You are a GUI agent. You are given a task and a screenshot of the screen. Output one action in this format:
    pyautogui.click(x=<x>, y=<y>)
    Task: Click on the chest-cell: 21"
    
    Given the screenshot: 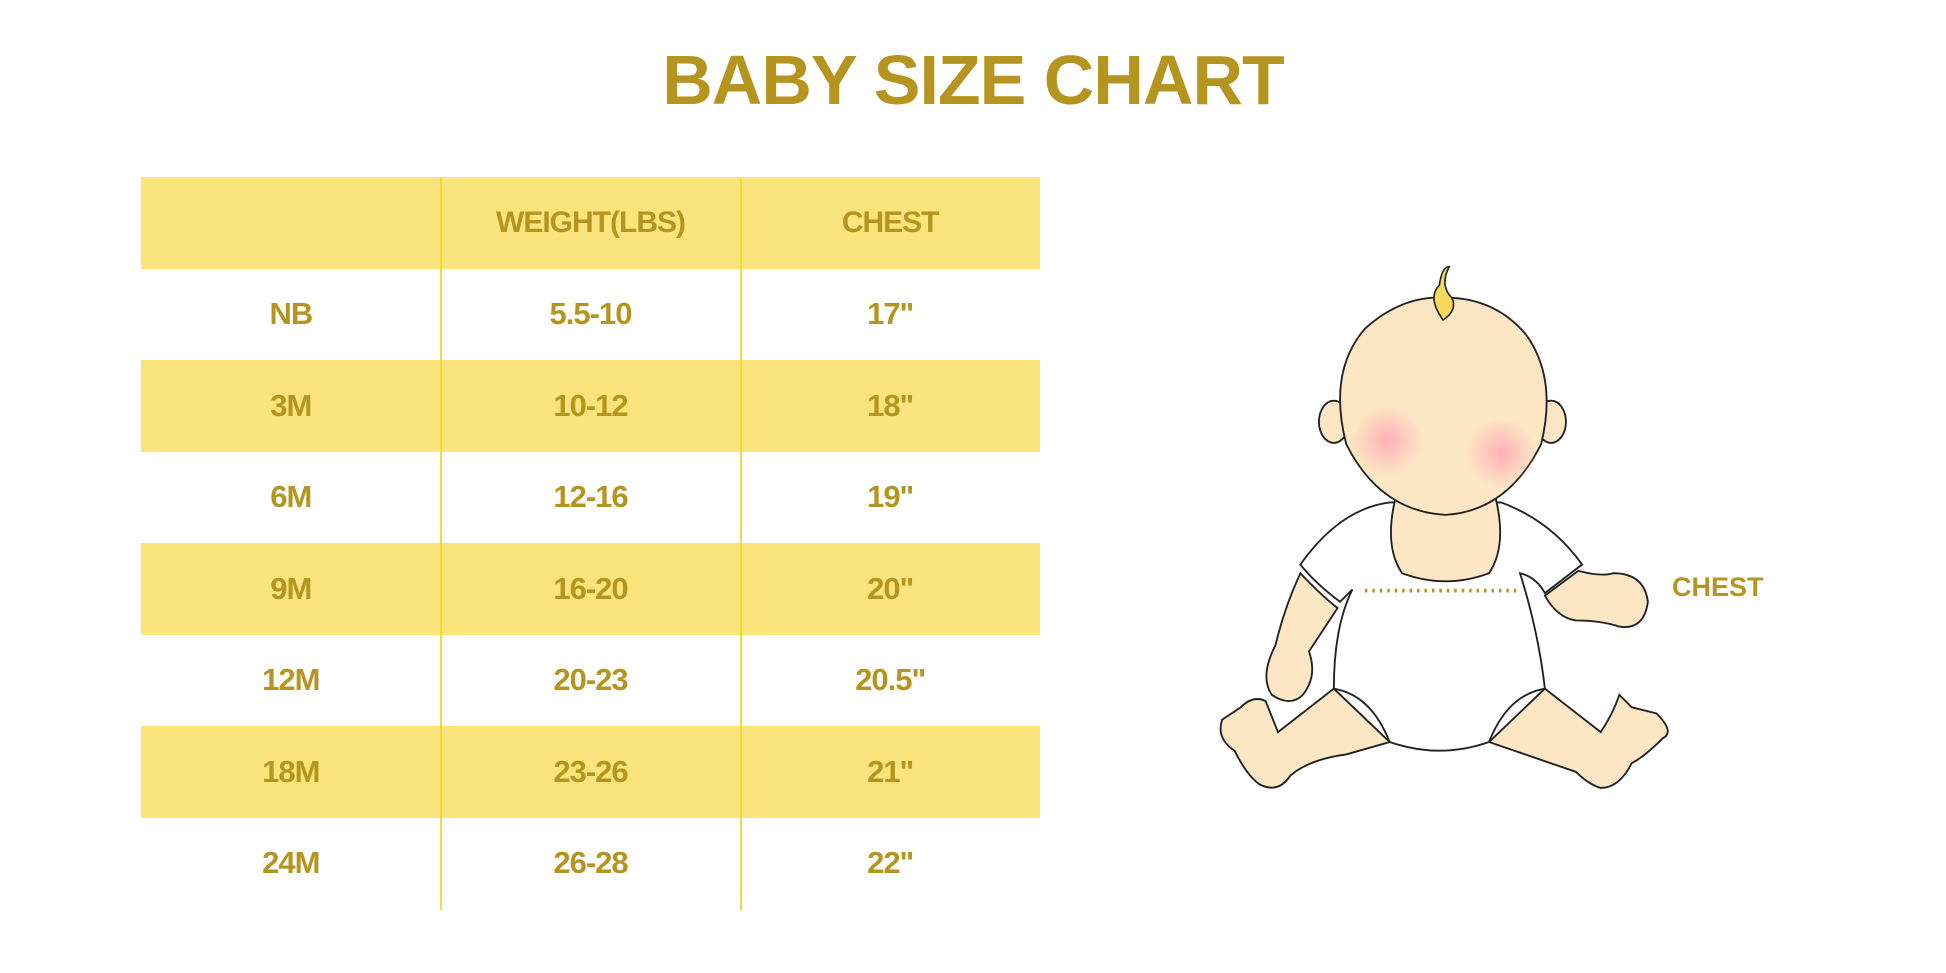 What is the action you would take?
    pyautogui.click(x=890, y=771)
    